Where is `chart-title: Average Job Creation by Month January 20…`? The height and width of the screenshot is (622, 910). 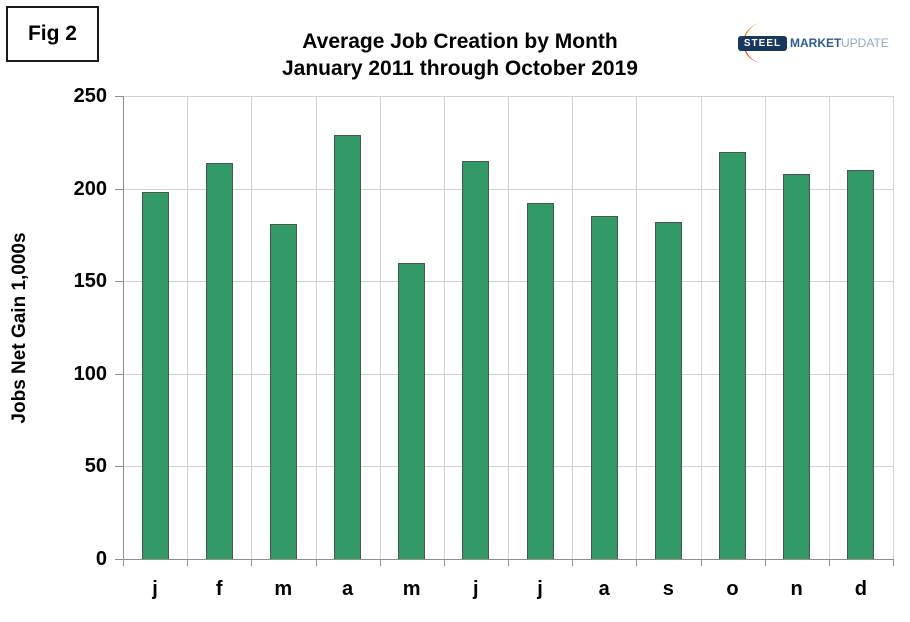 chart-title: Average Job Creation by Month January 20… is located at coordinates (460, 55).